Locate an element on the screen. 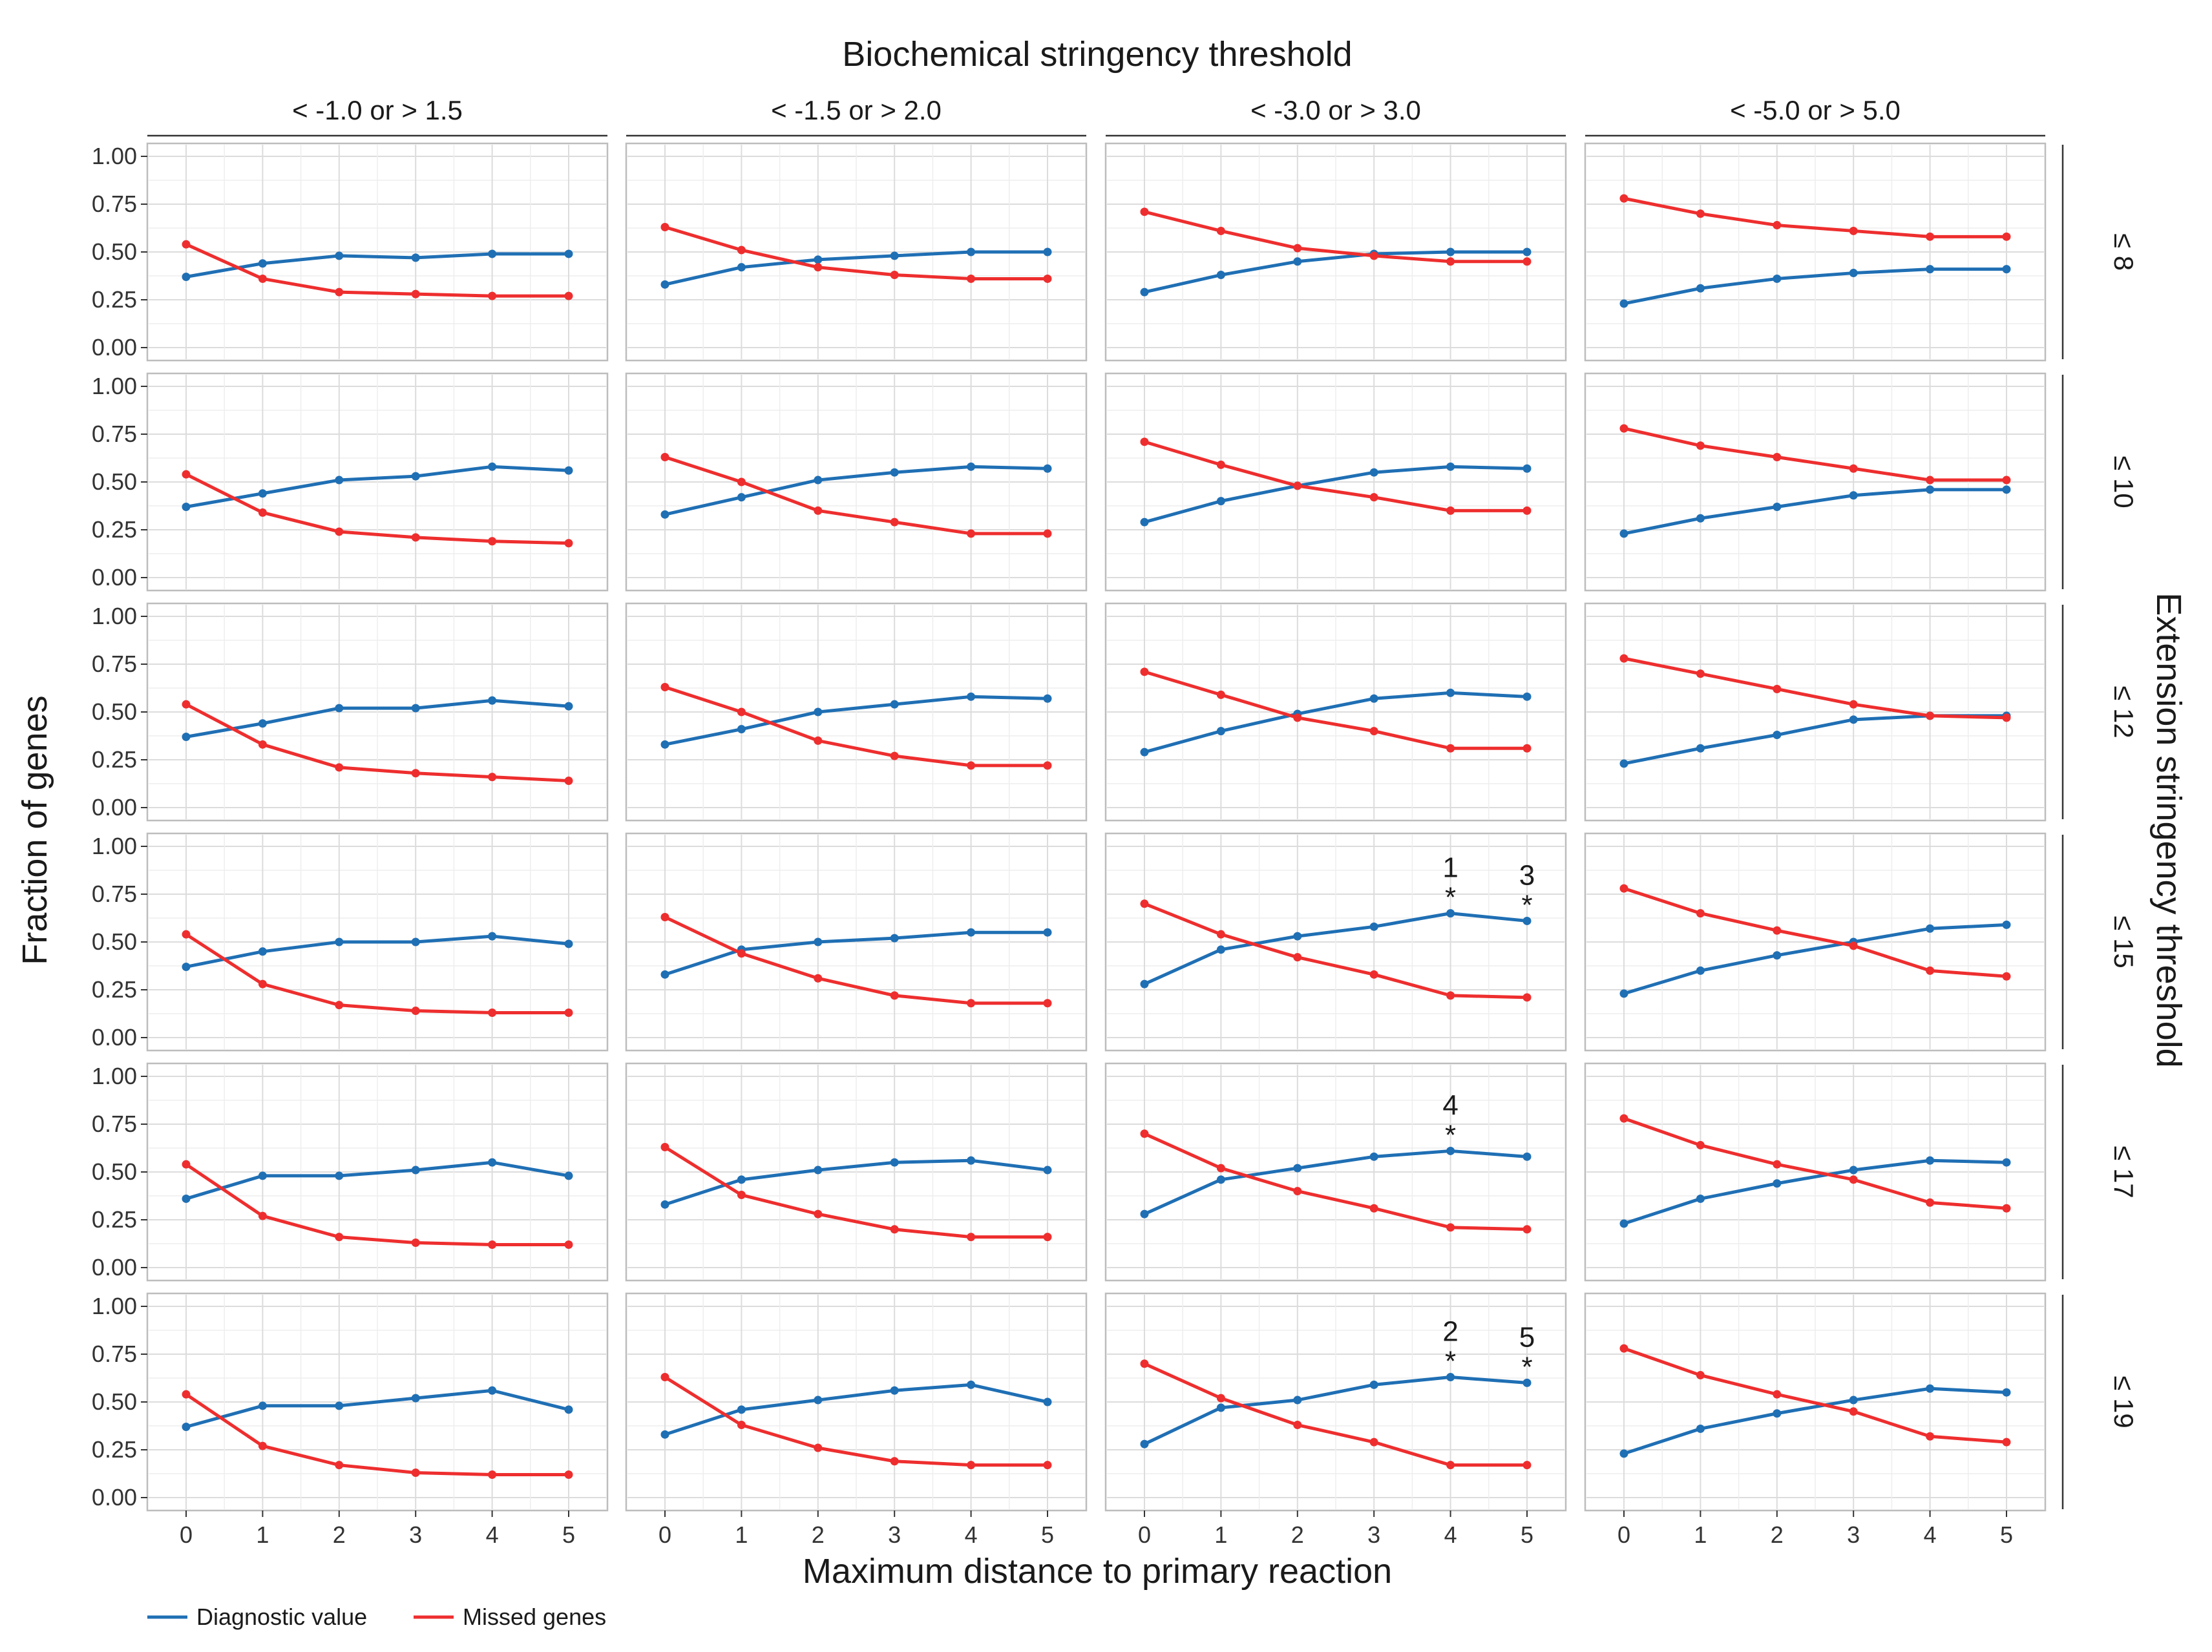 The width and height of the screenshot is (2212, 1652). panel-r6-c4: 0 1 2 3 4 5 is located at coordinates (1815, 1420).